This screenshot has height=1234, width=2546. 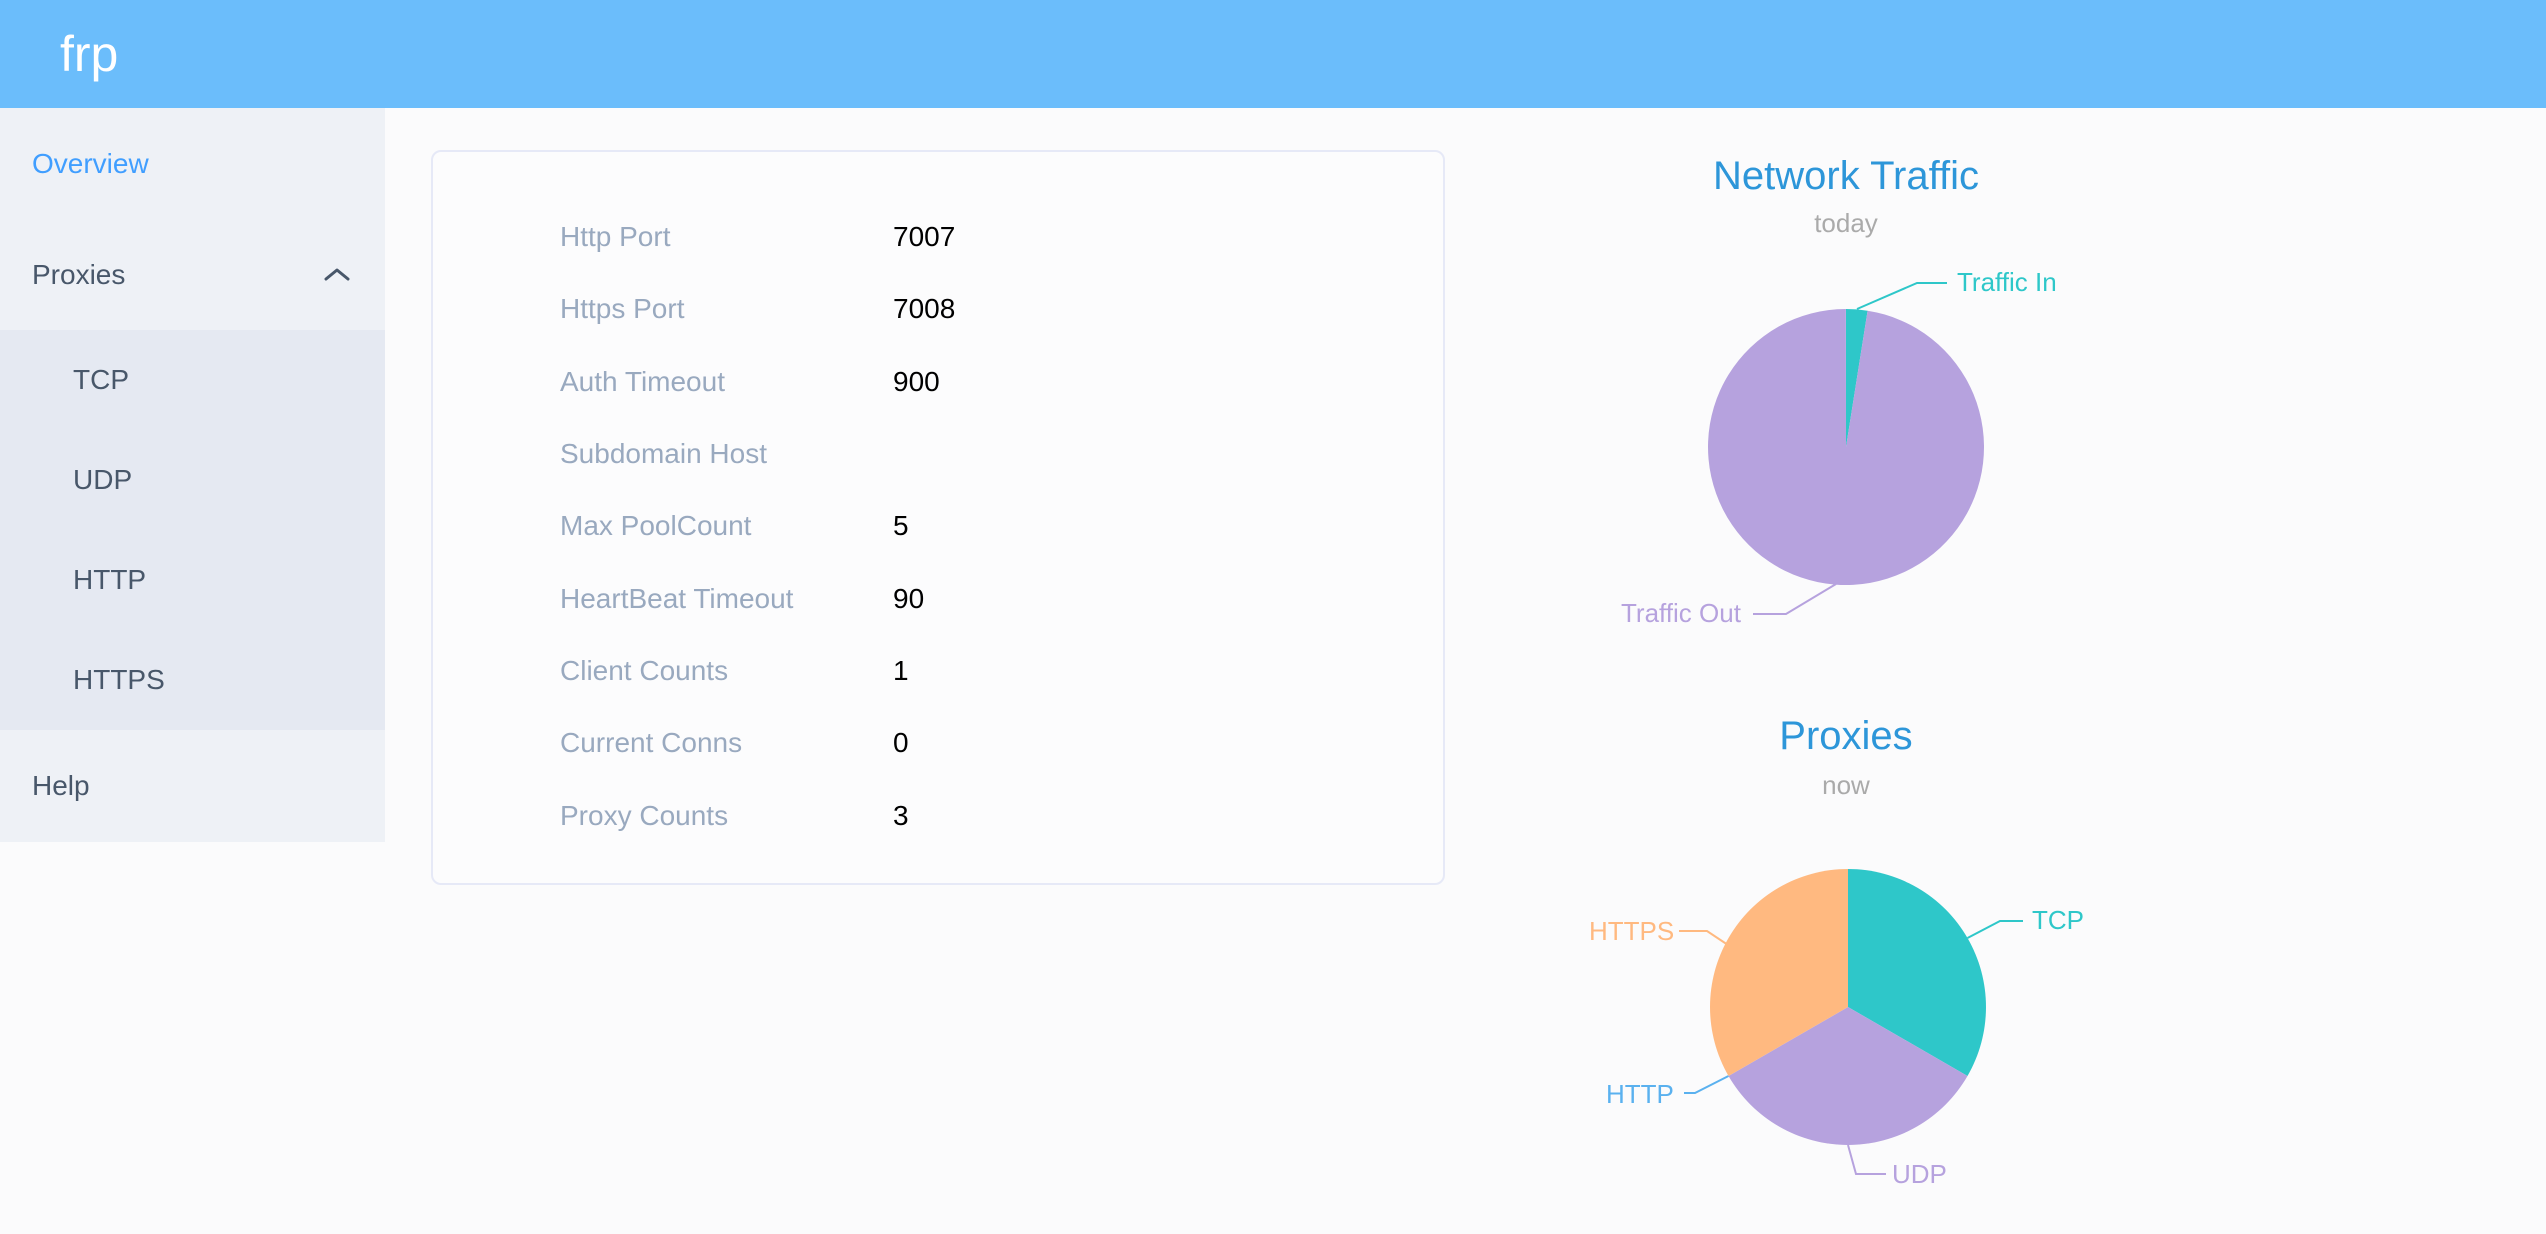 I want to click on config-label: Auth Timeout, so click(x=642, y=381).